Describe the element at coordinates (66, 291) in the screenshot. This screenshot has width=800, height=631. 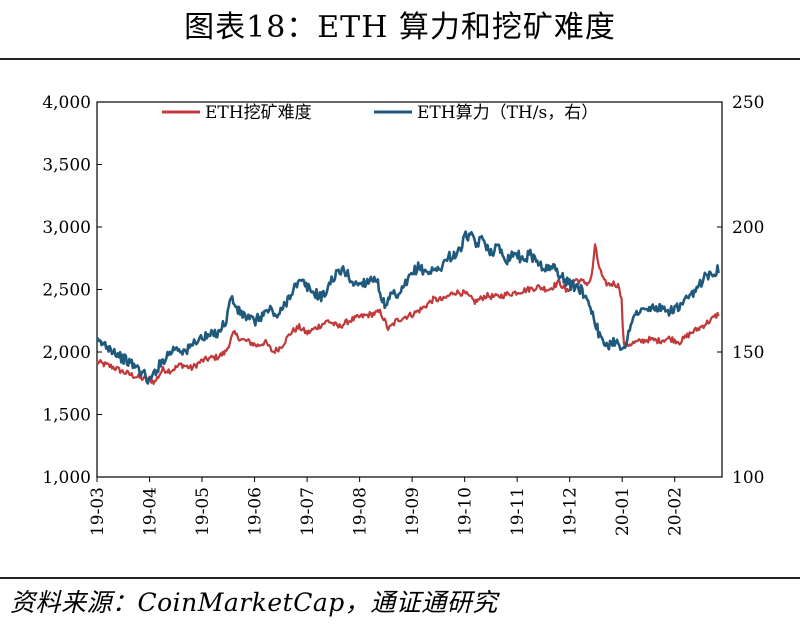
I see `left-tick-label: 2,500` at that location.